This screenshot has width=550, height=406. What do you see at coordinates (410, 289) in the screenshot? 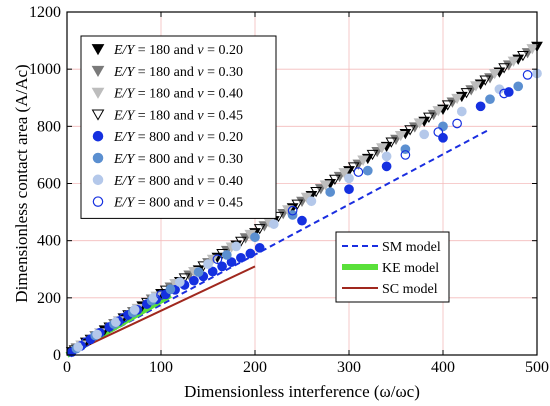
I see `legend-model-label: SC model` at bounding box center [410, 289].